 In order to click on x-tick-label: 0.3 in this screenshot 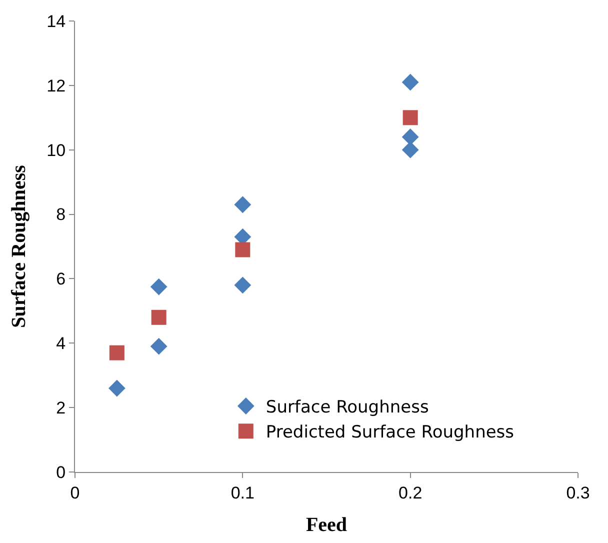, I will do `click(578, 492)`.